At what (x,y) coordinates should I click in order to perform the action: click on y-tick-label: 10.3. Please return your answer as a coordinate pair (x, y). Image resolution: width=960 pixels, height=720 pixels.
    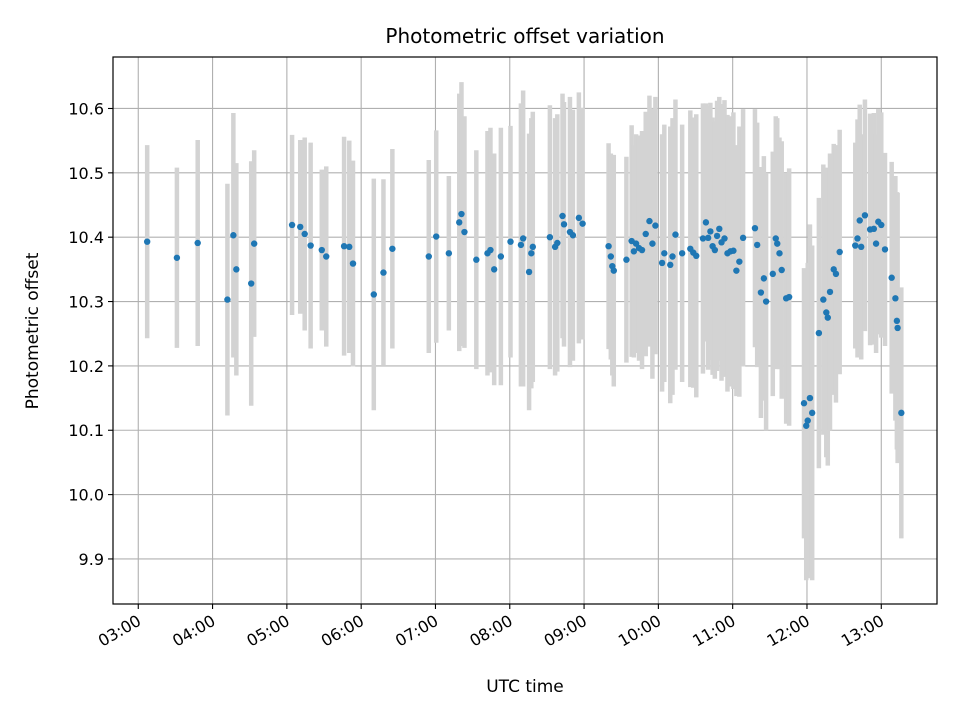
    Looking at the image, I should click on (86, 302).